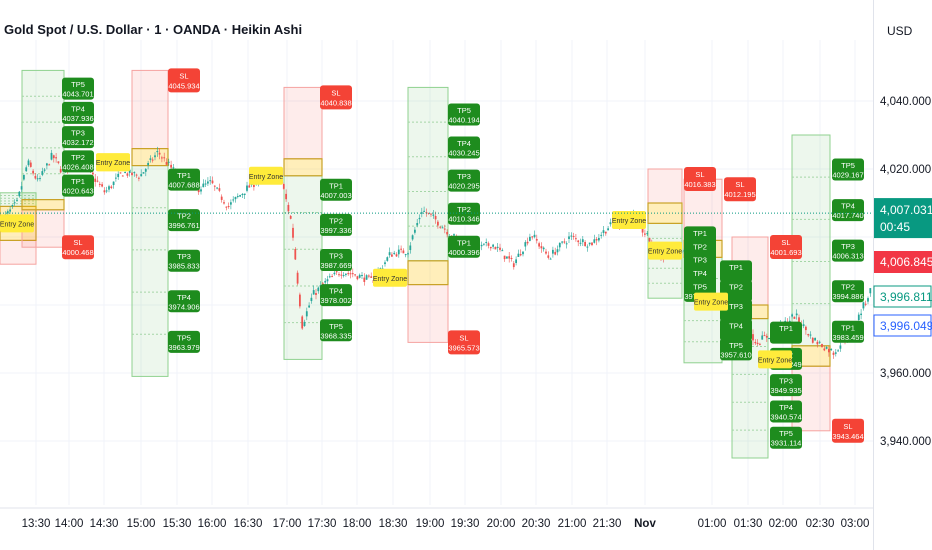  Describe the element at coordinates (786, 247) in the screenshot. I see `sl-label-bg` at that location.